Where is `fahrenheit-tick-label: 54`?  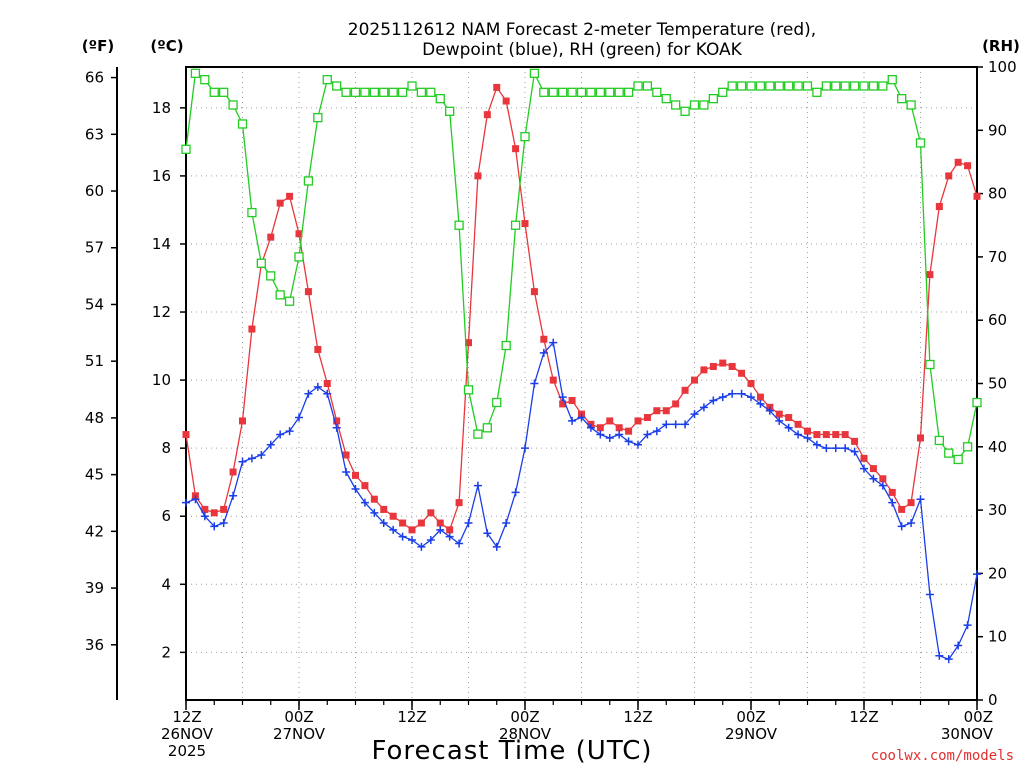
fahrenheit-tick-label: 54 is located at coordinates (94, 304).